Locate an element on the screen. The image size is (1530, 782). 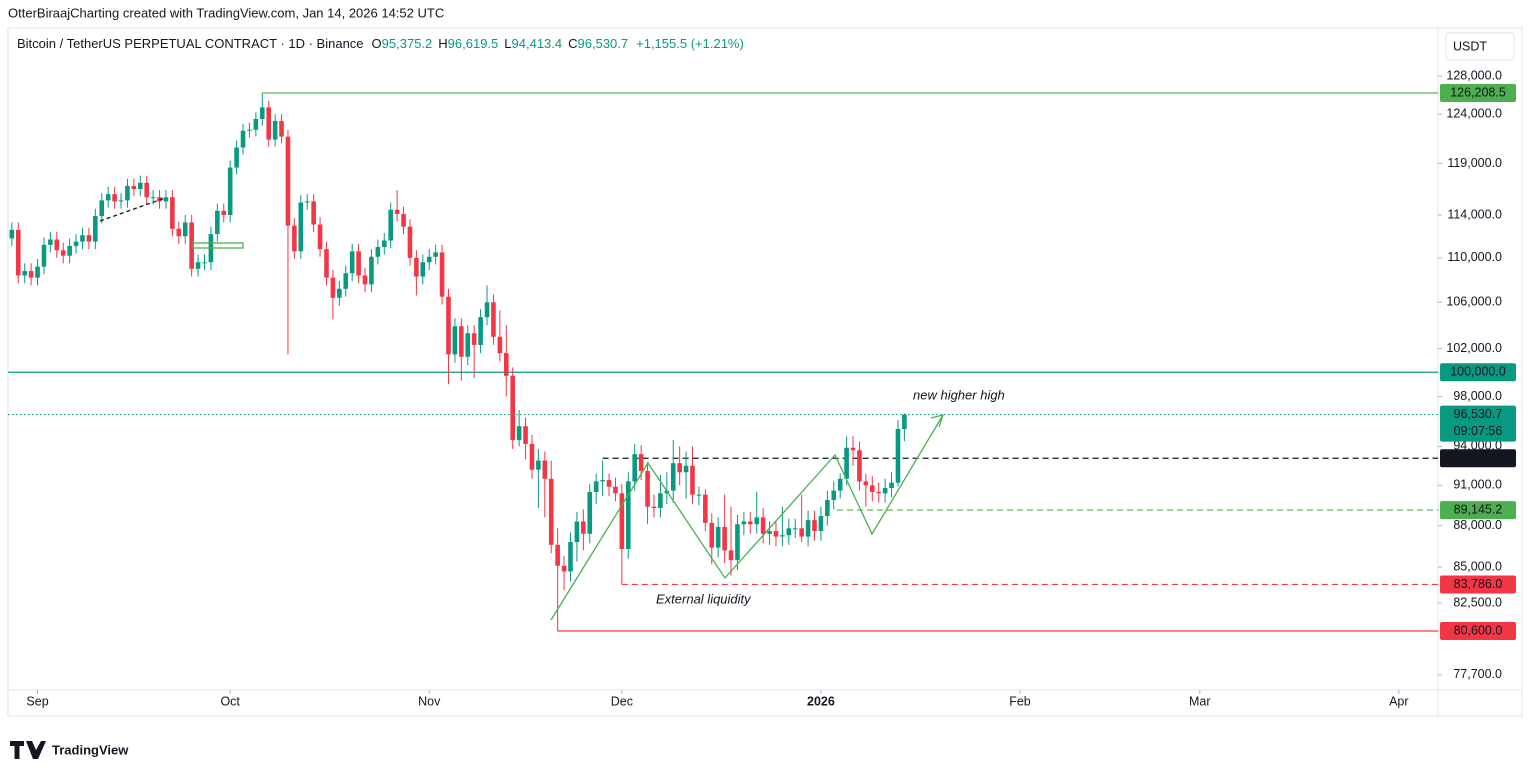
y-tick-label: 77,700.0 is located at coordinates (1477, 674).